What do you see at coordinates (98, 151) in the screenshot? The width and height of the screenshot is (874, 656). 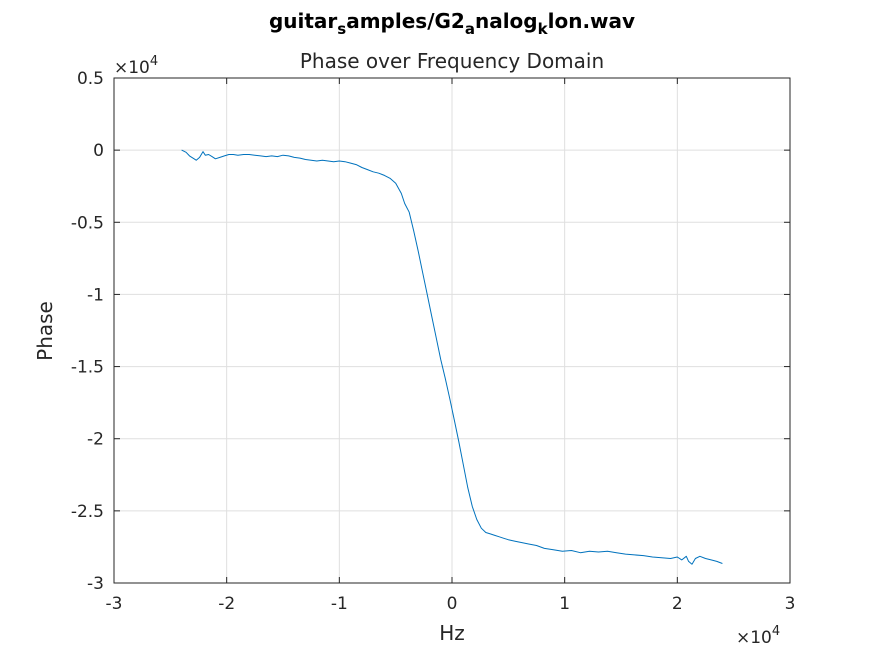 I see `y-tick-label: 0` at bounding box center [98, 151].